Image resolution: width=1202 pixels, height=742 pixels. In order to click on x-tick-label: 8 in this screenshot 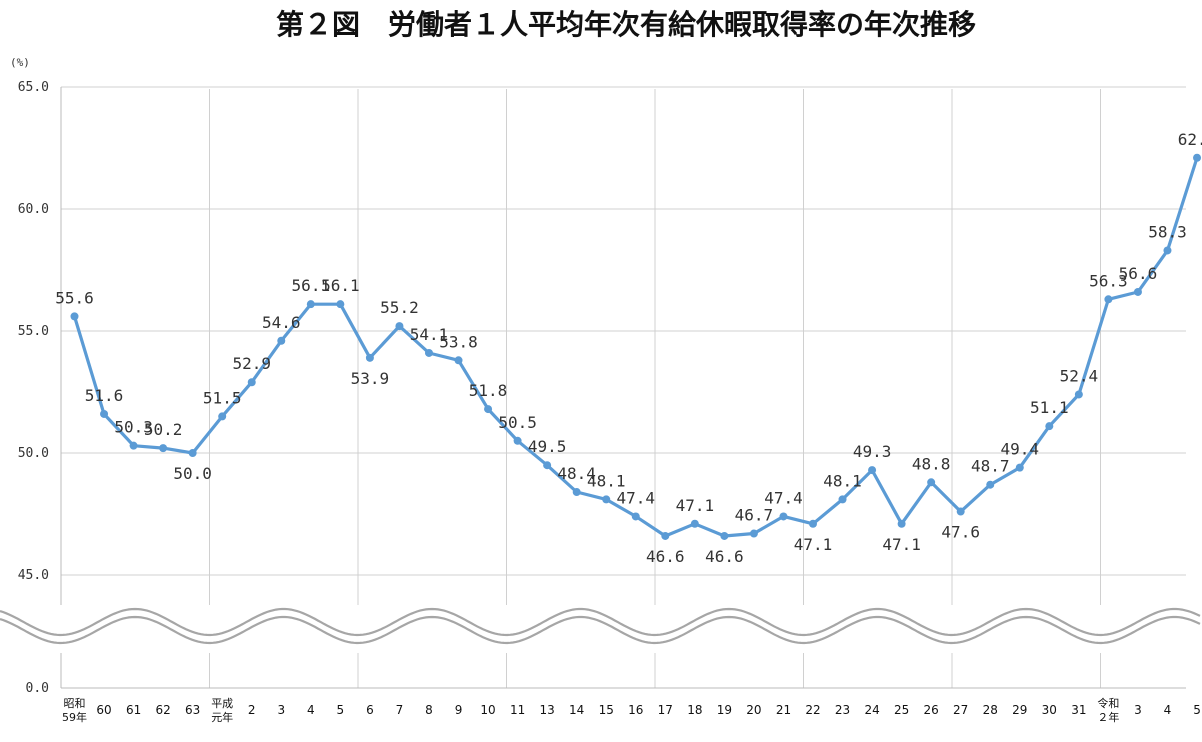, I will do `click(429, 710)`.